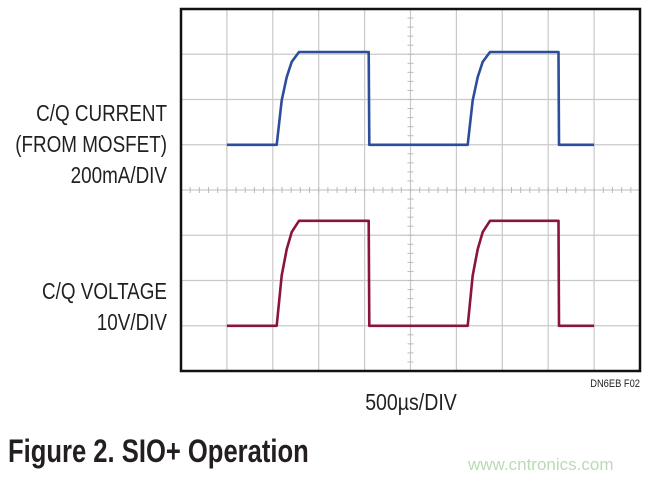 The image size is (650, 481). Describe the element at coordinates (540, 464) in the screenshot. I see `watermark: www.cntronics.com` at that location.